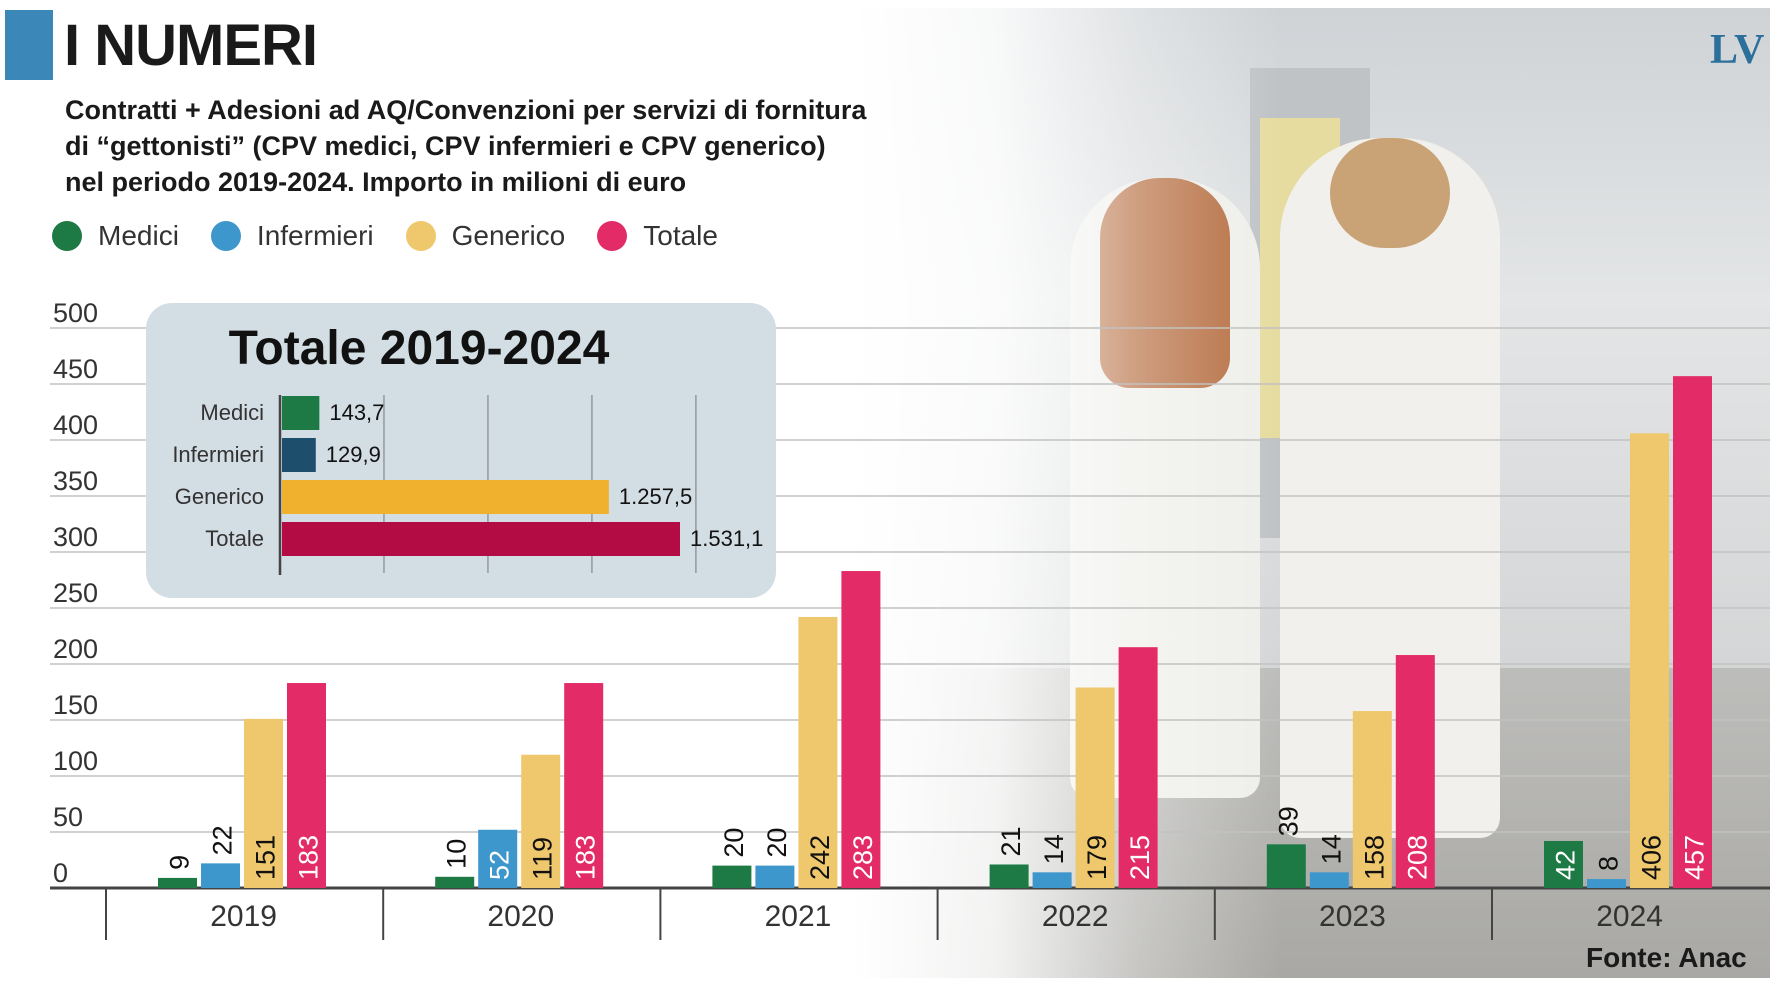 The image size is (1778, 983). Describe the element at coordinates (445, 497) in the screenshot. I see `inset-bar-generico` at that location.